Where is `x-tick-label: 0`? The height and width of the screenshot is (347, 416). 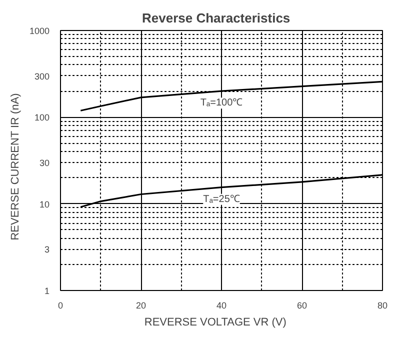 x-tick-label: 0 is located at coordinates (61, 305).